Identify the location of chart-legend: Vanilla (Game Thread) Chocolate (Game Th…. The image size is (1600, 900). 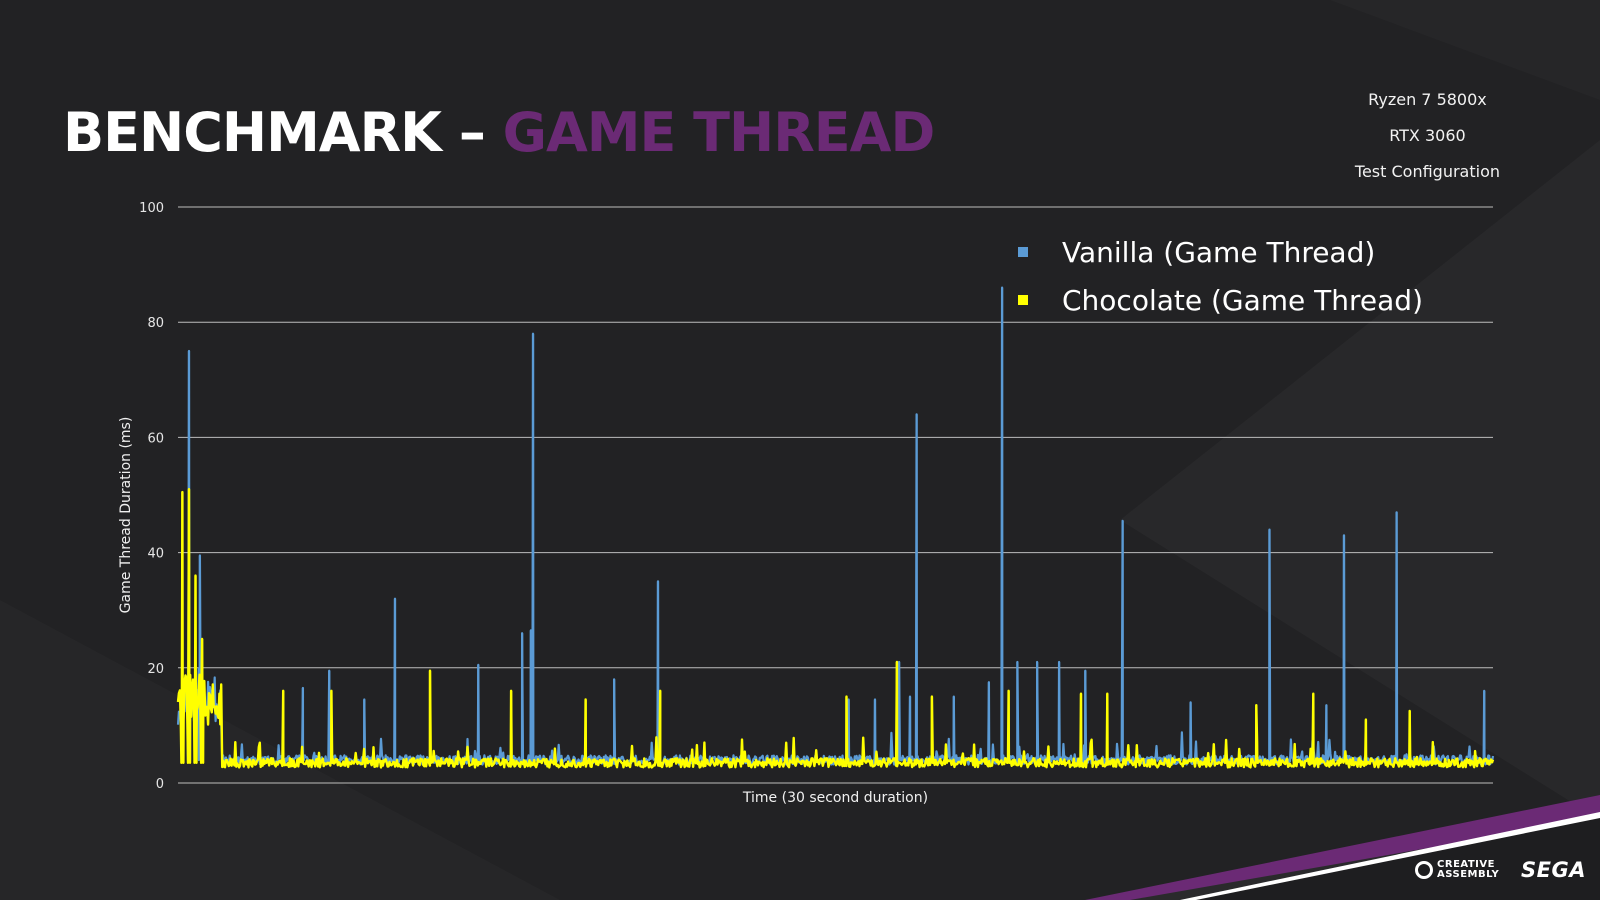
(1220, 276).